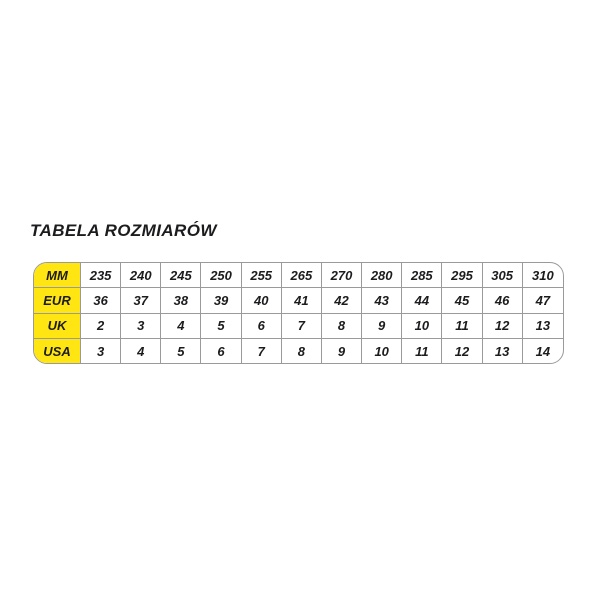 Image resolution: width=600 pixels, height=600 pixels. What do you see at coordinates (502, 276) in the screenshot?
I see `size-value-cell: 305` at bounding box center [502, 276].